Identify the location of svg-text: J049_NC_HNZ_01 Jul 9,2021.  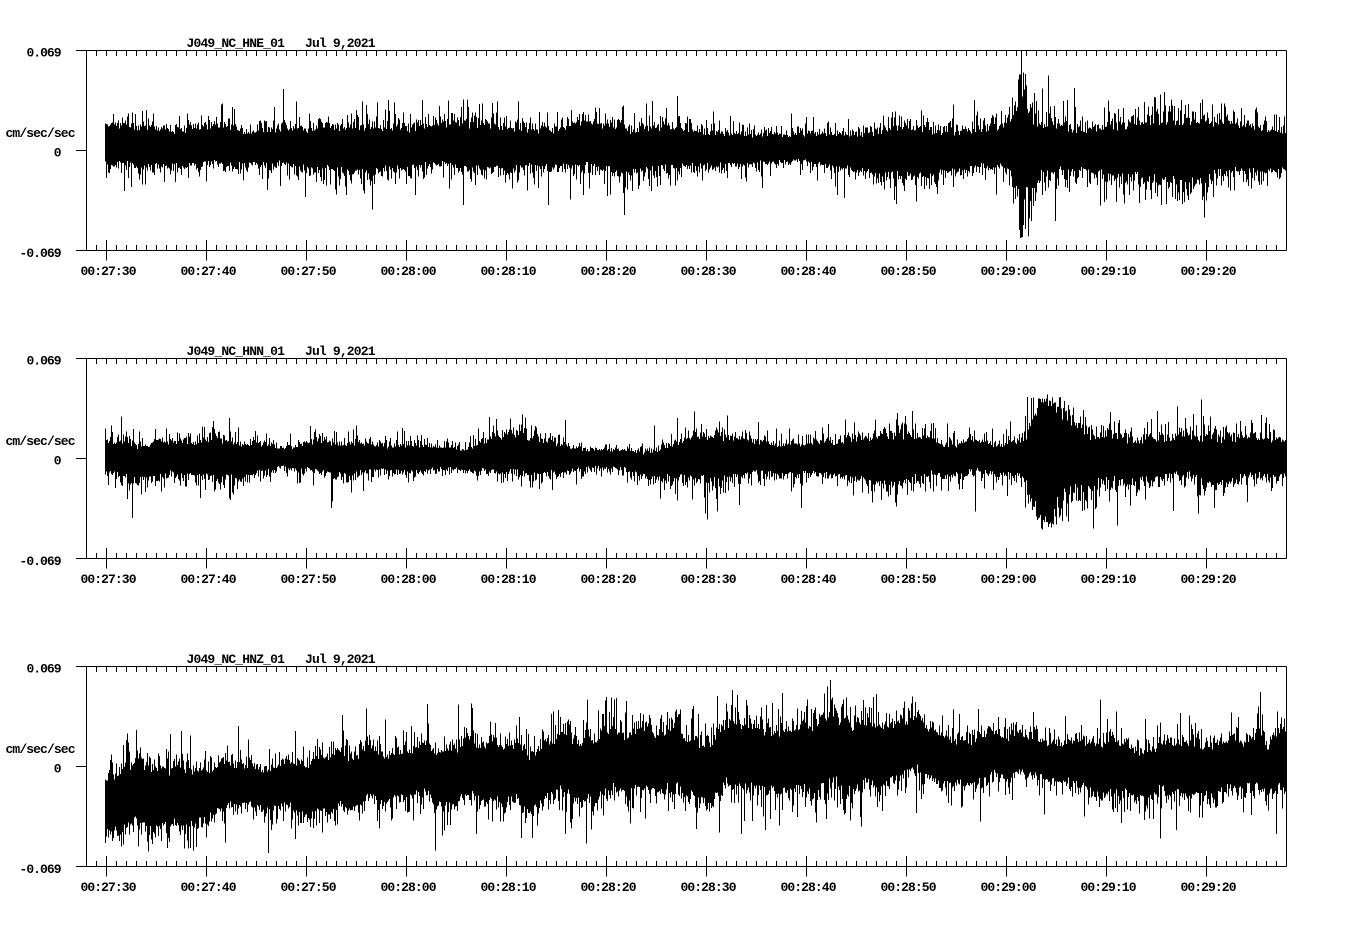
(281, 659).